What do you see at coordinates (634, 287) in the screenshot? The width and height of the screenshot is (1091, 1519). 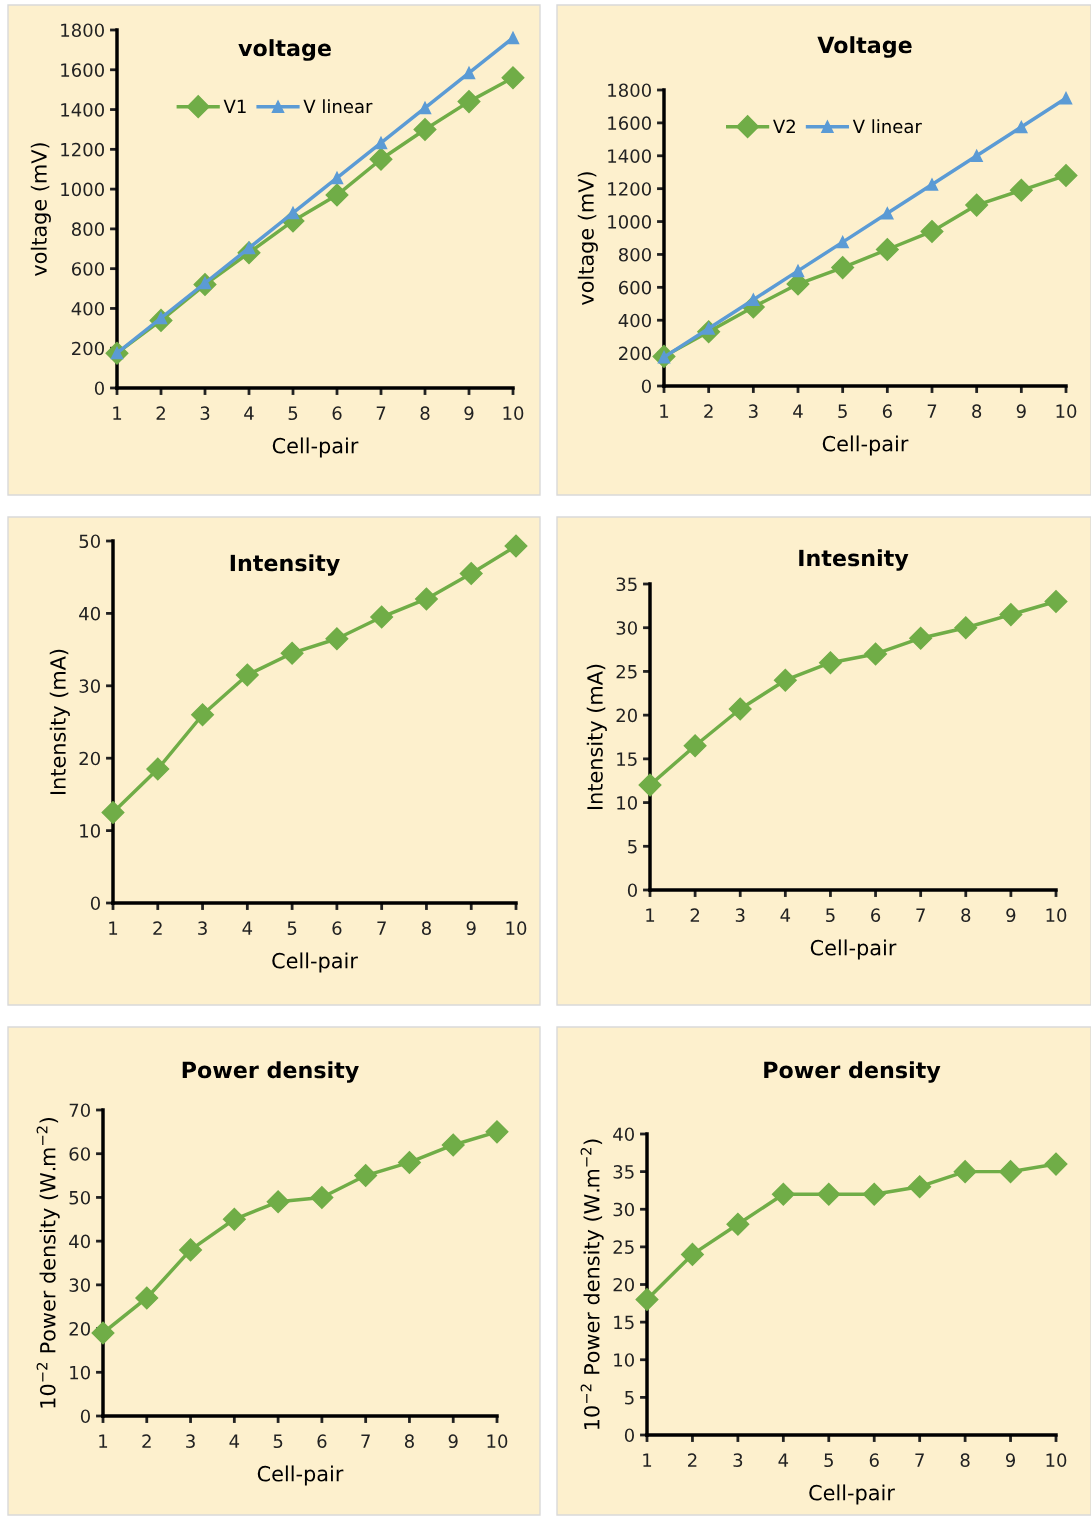 I see `y-tick-label: 600` at bounding box center [634, 287].